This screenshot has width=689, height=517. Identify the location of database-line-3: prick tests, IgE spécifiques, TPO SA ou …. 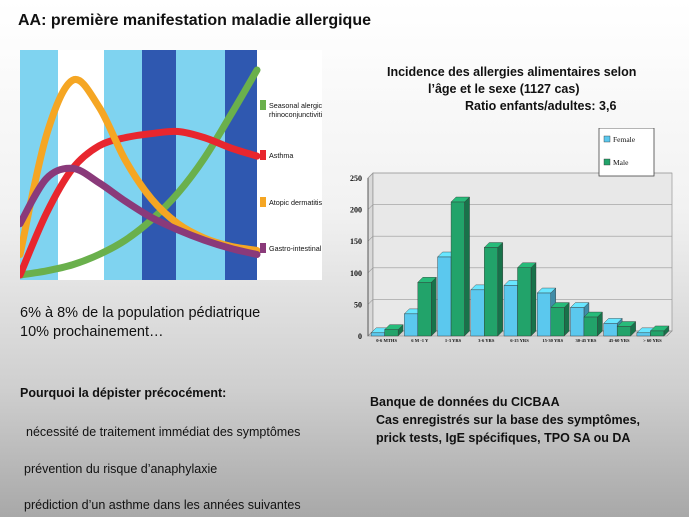
(503, 438).